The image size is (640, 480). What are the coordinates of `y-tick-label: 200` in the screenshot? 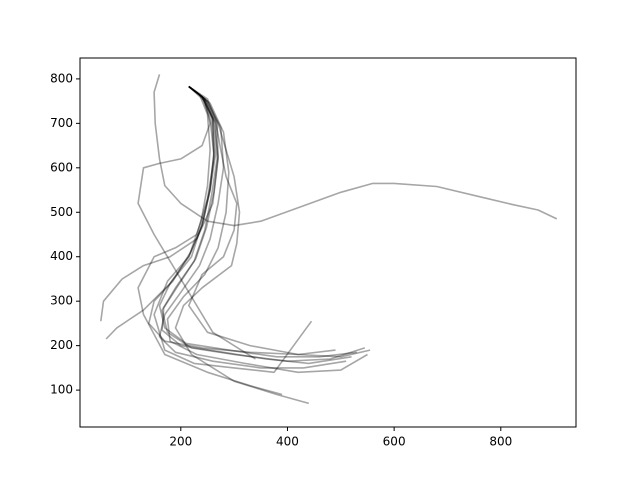 It's located at (61, 345).